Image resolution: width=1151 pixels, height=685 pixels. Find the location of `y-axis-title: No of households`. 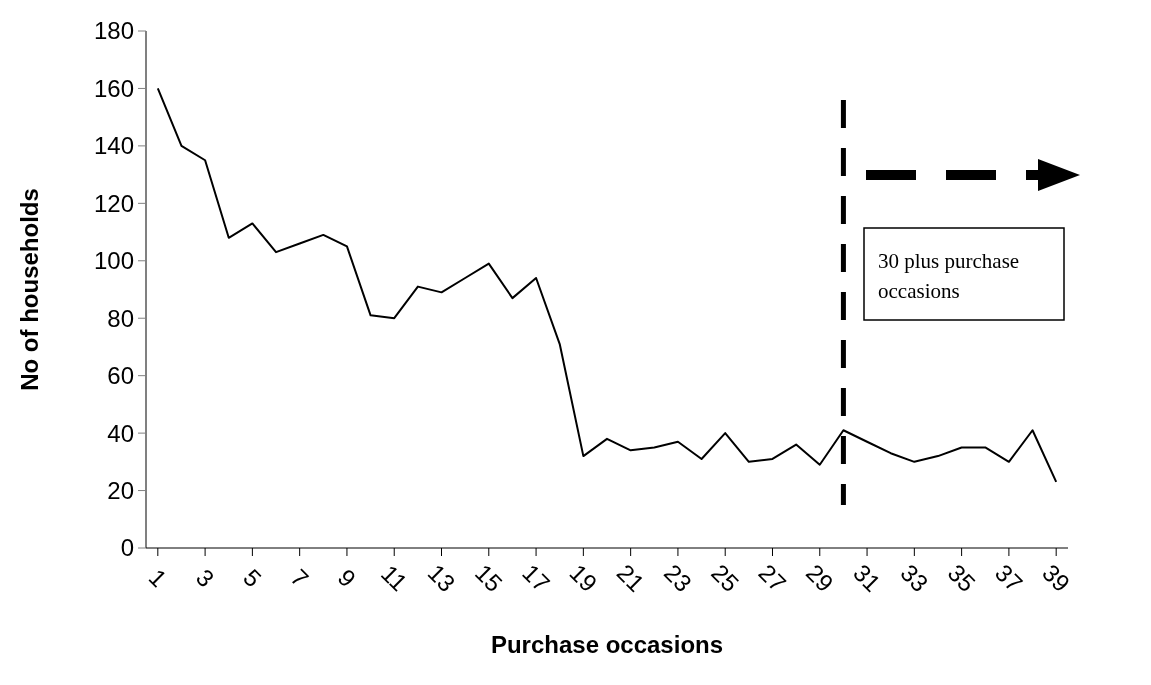

y-axis-title: No of households is located at coordinates (29, 289).